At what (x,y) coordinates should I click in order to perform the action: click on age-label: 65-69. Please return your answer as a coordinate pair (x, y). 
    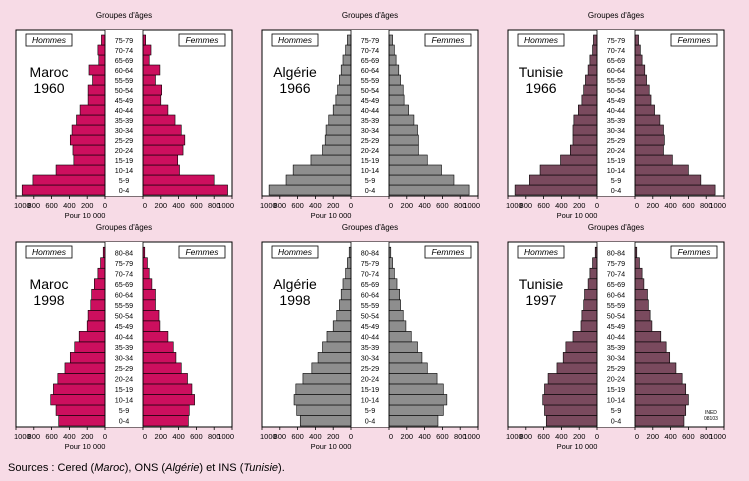
    Looking at the image, I should click on (124, 60).